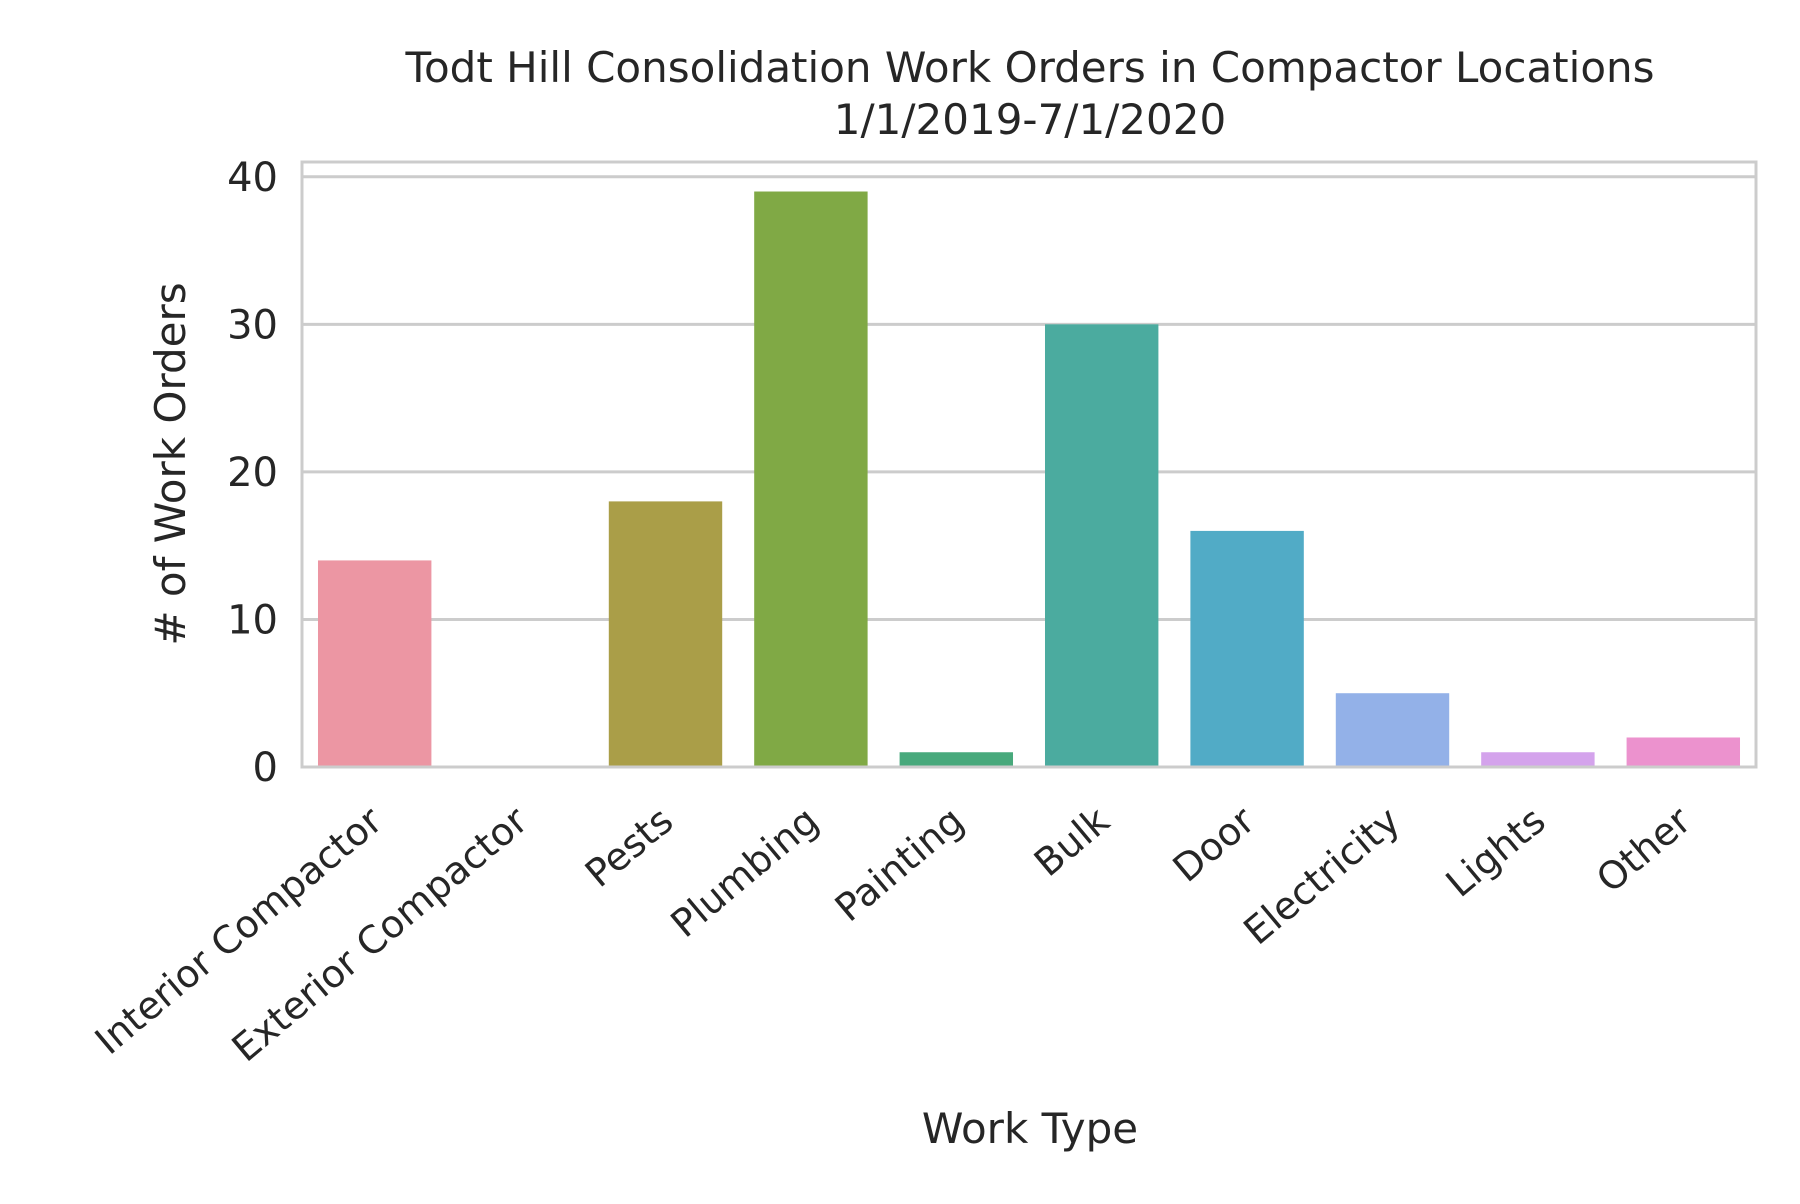 This screenshot has height=1204, width=1800. Describe the element at coordinates (1538, 759) in the screenshot. I see `bar-lights` at that location.